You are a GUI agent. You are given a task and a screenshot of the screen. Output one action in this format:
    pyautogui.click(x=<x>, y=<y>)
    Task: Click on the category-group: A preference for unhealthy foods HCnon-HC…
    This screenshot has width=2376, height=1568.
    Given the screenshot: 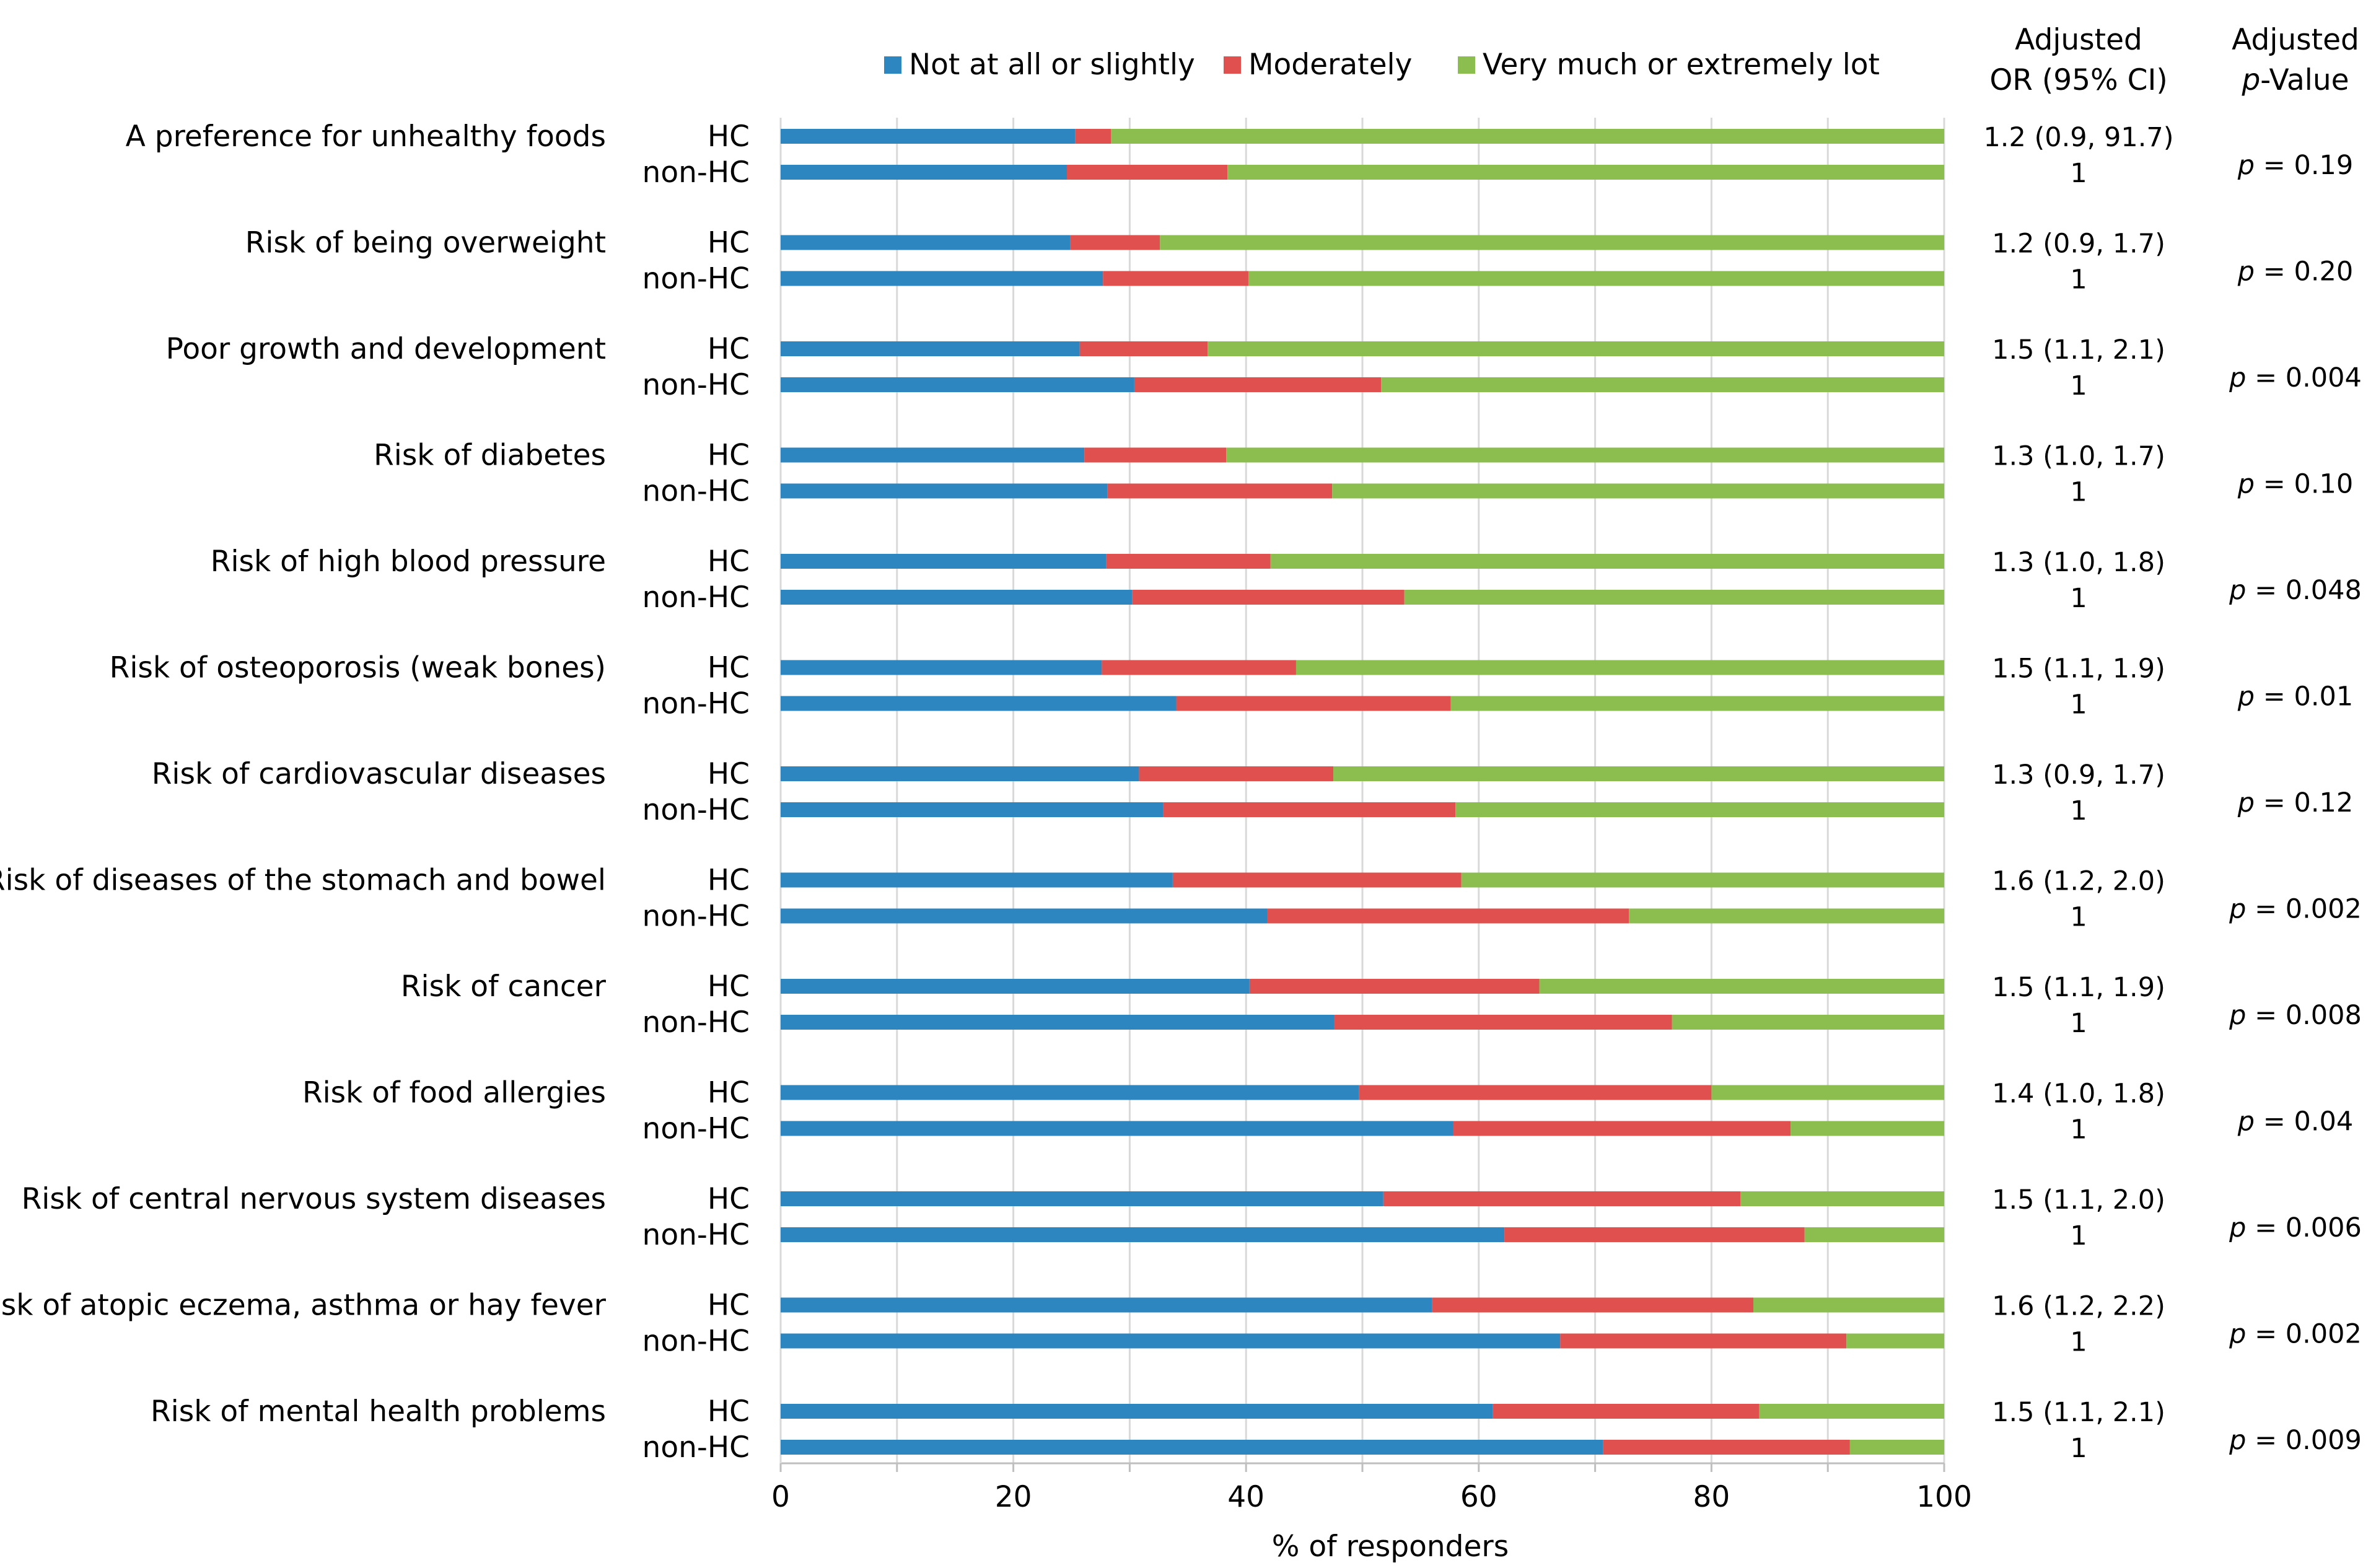 What is the action you would take?
    pyautogui.click(x=1240, y=155)
    